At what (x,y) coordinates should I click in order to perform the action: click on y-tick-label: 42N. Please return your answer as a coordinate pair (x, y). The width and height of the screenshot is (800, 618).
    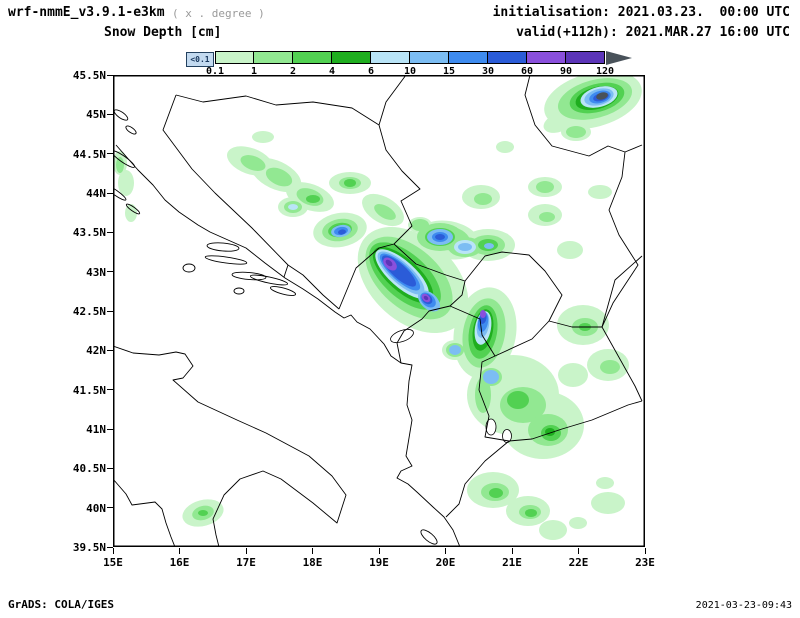
    Looking at the image, I should click on (96, 351).